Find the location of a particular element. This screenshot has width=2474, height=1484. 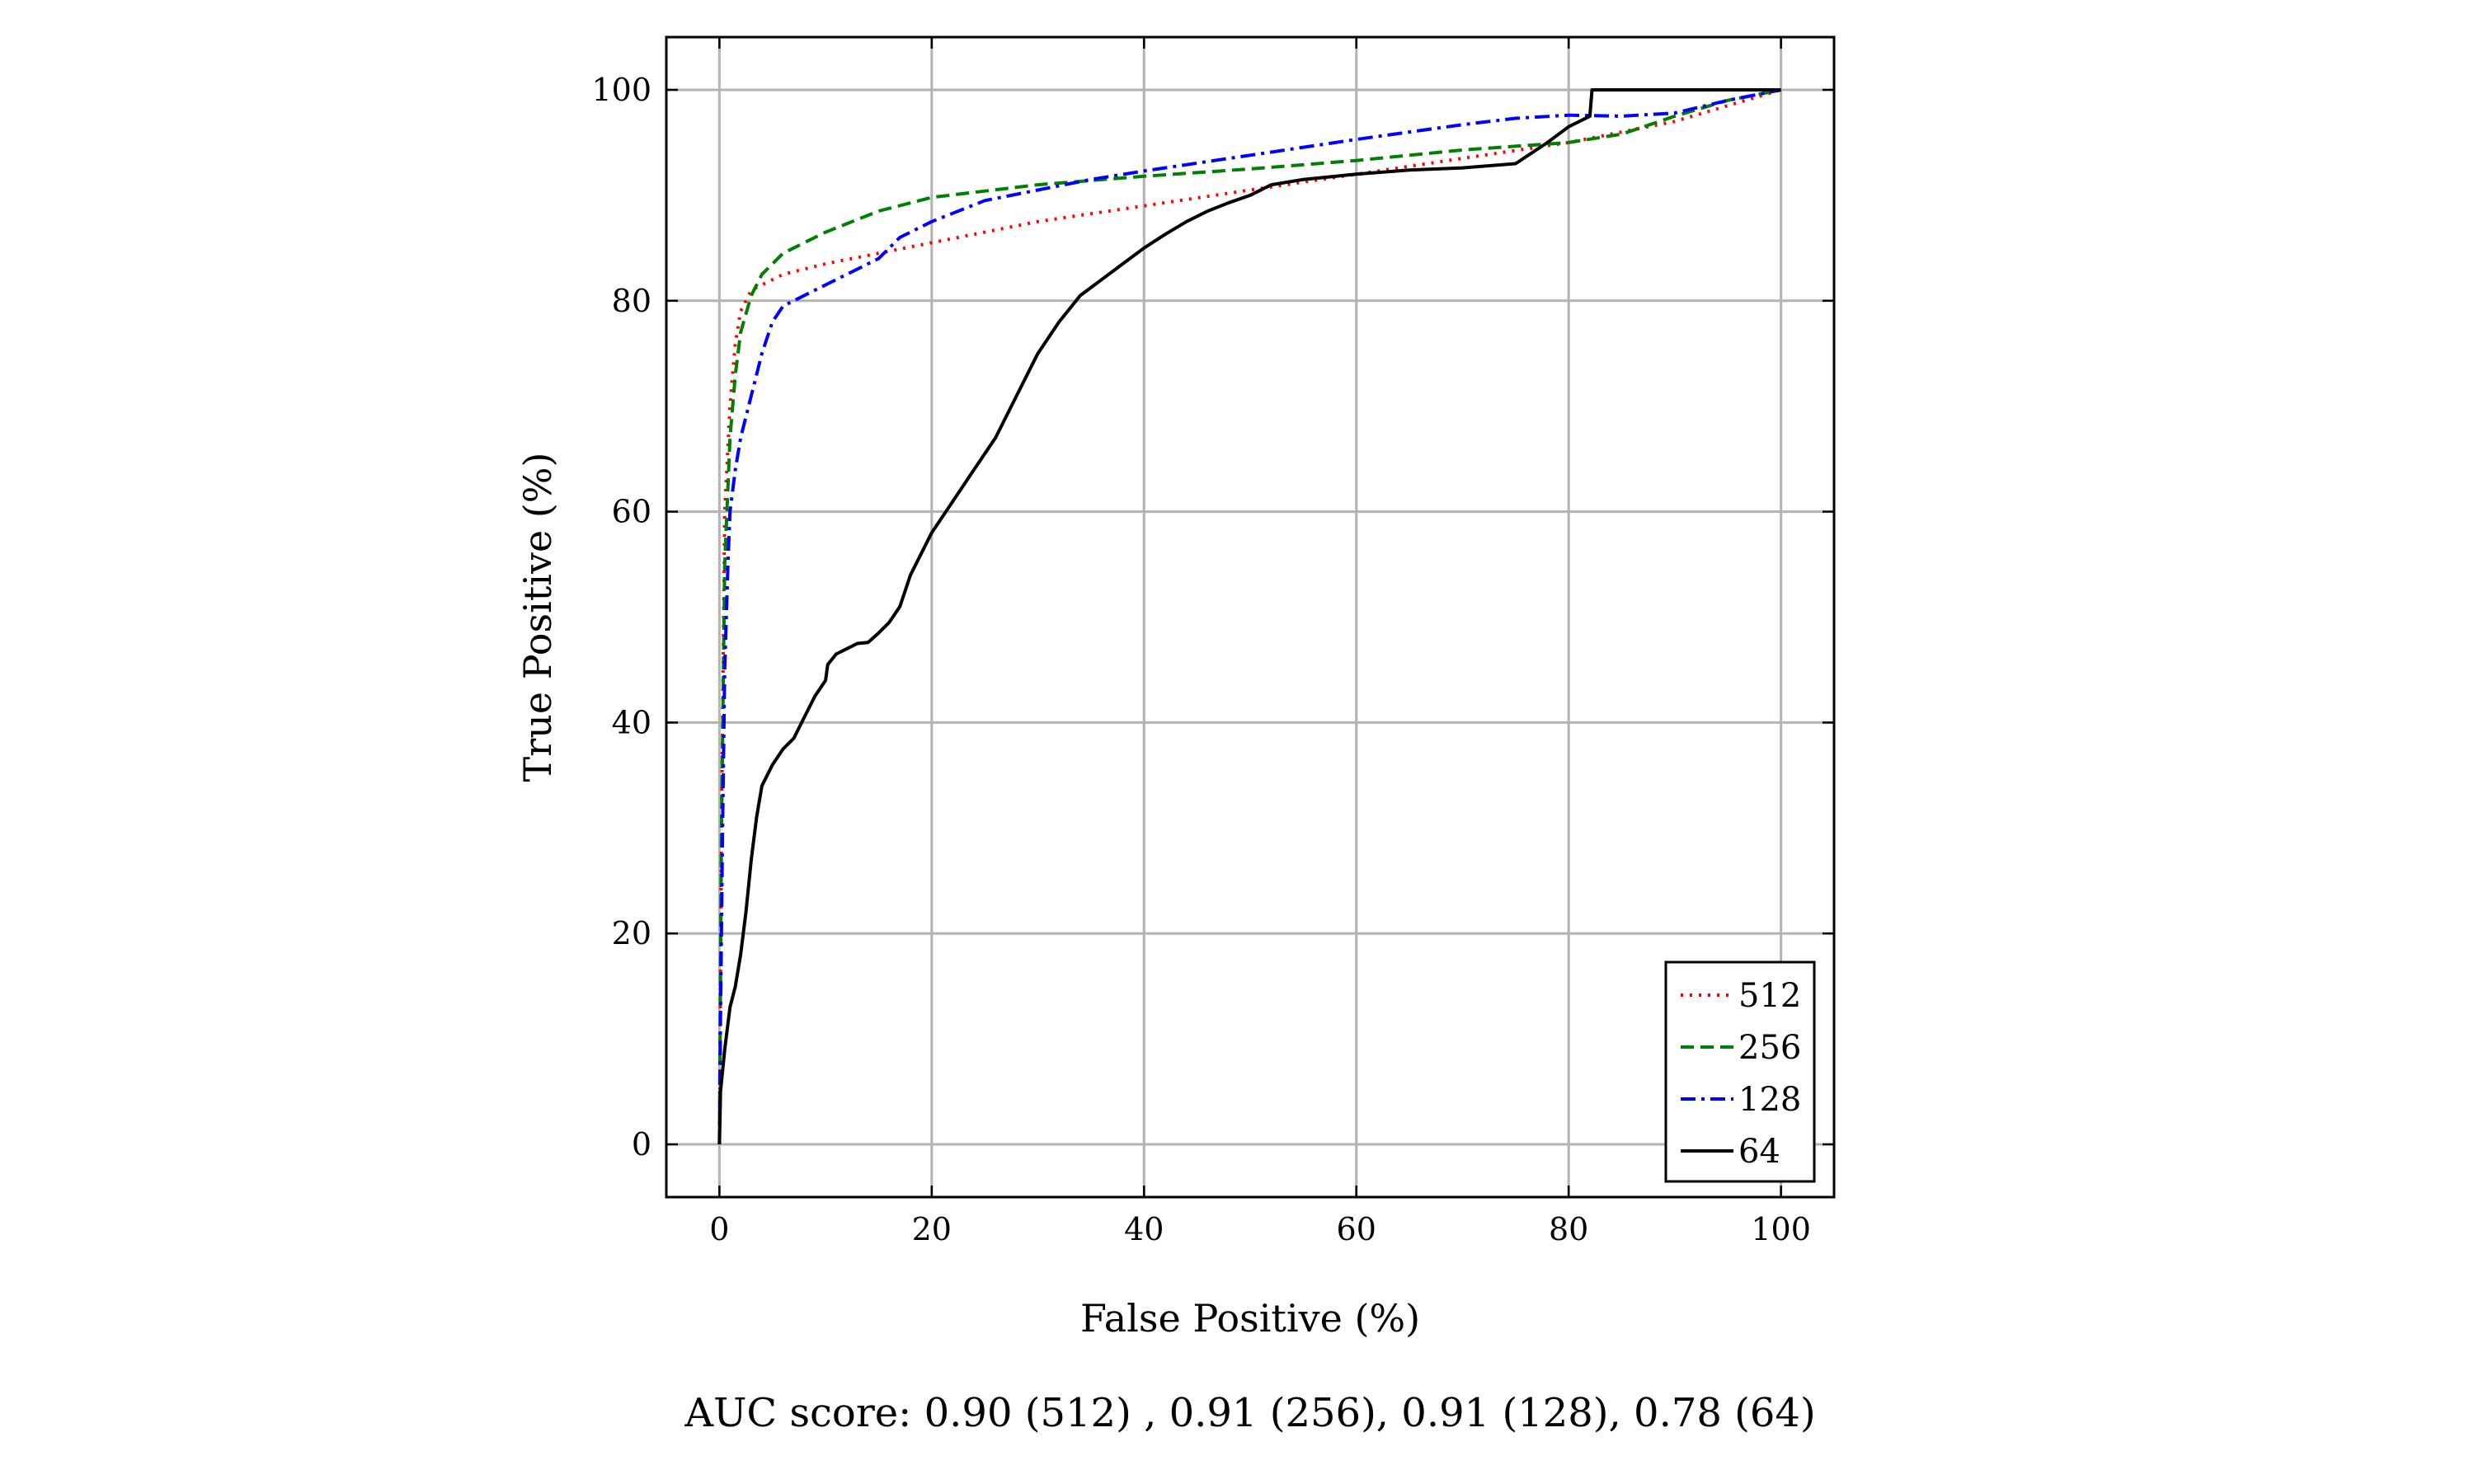

y-axis-title: True Positive (%) is located at coordinates (537, 617).